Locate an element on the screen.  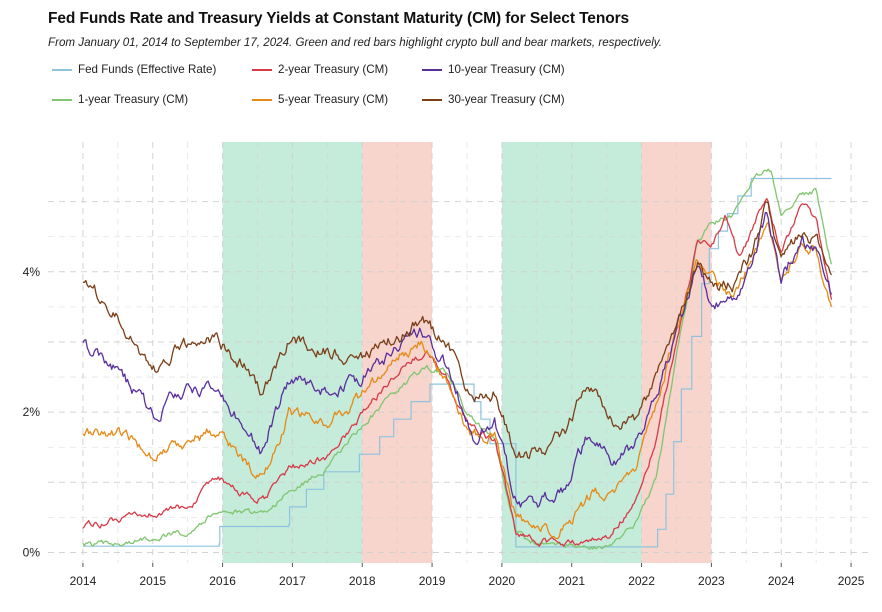
legend-label-30-year: 30-year Treasury (CM) is located at coordinates (506, 99).